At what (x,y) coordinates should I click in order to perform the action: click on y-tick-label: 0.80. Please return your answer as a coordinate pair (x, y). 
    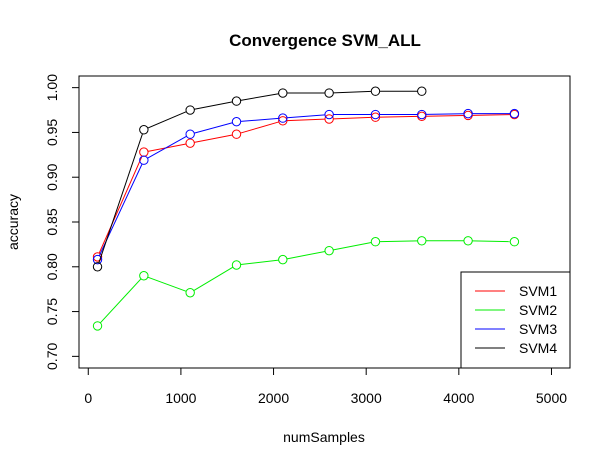
    Looking at the image, I should click on (52, 266).